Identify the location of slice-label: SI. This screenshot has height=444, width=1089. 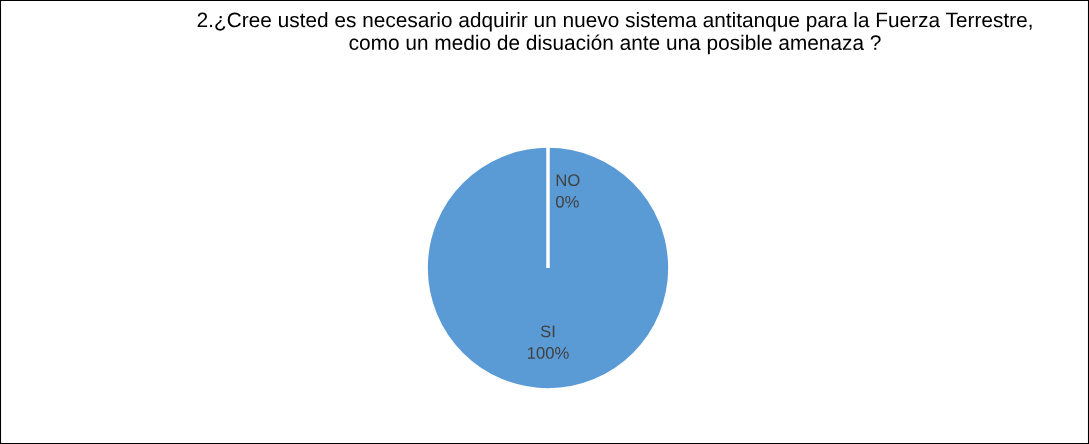
(547, 331).